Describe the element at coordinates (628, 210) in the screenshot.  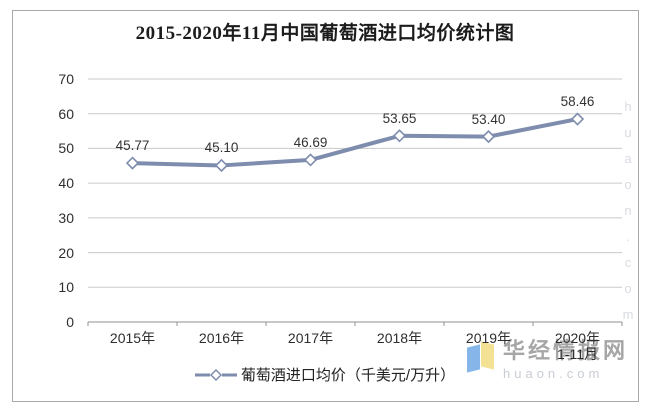
I see `watermark-letter: n` at that location.